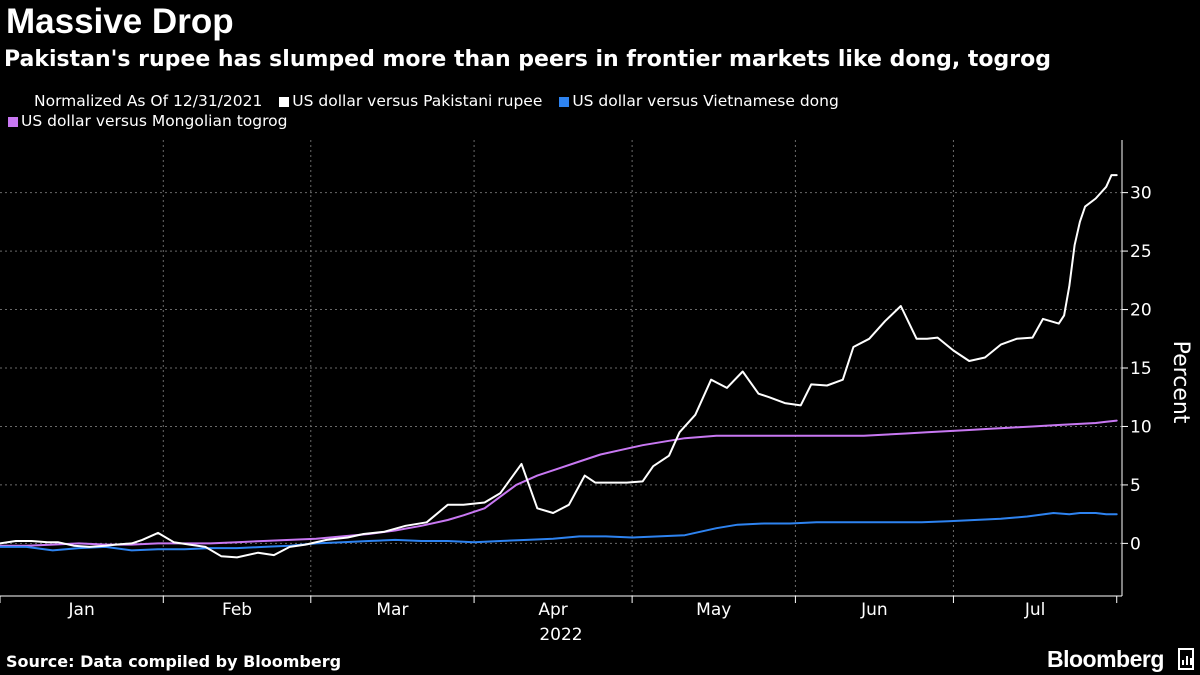 The width and height of the screenshot is (1200, 675). I want to click on legend-swatch-togrog, so click(13, 122).